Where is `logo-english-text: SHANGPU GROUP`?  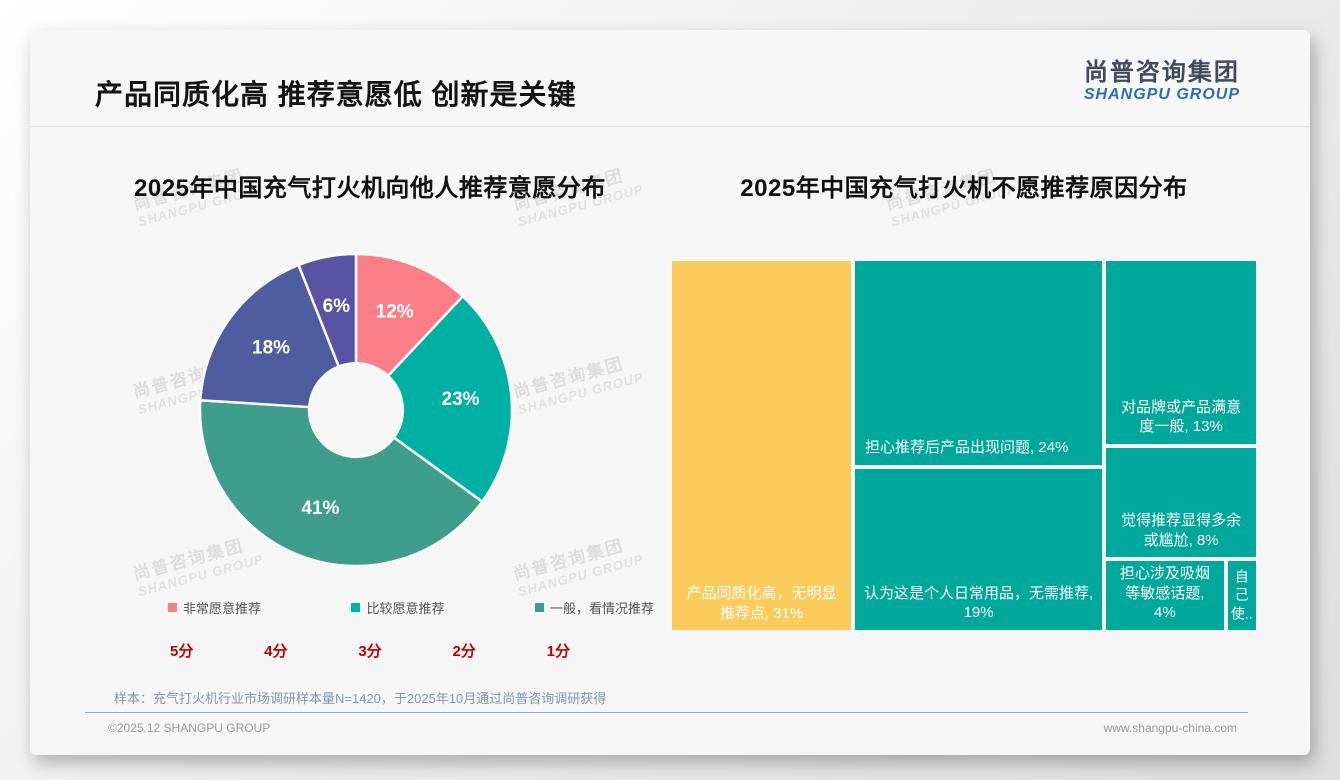
logo-english-text: SHANGPU GROUP is located at coordinates (1161, 95).